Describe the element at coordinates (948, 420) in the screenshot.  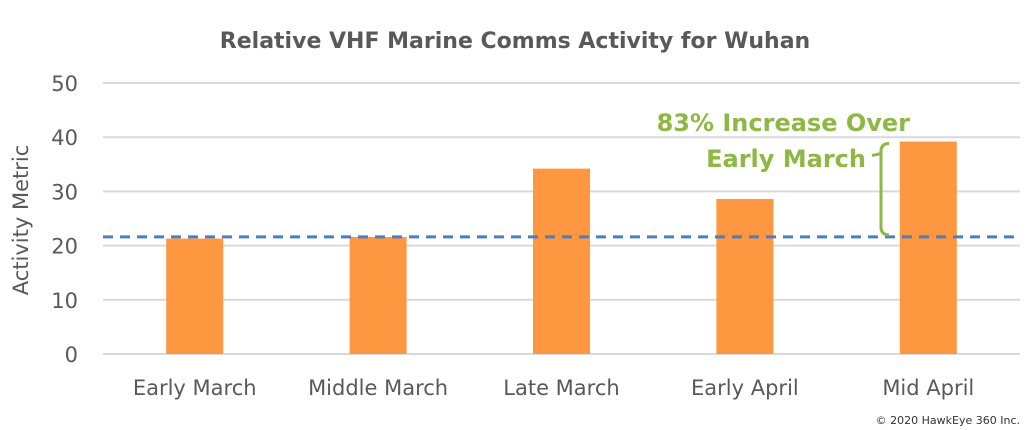
I see `copyright: © 2020 HawkEye 360 Inc.` at that location.